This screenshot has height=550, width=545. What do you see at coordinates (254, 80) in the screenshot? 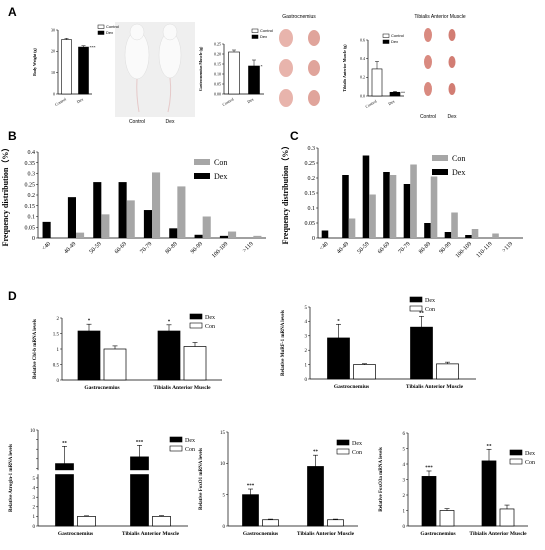
I see `a-gastro-weight-bar-dex` at bounding box center [254, 80].